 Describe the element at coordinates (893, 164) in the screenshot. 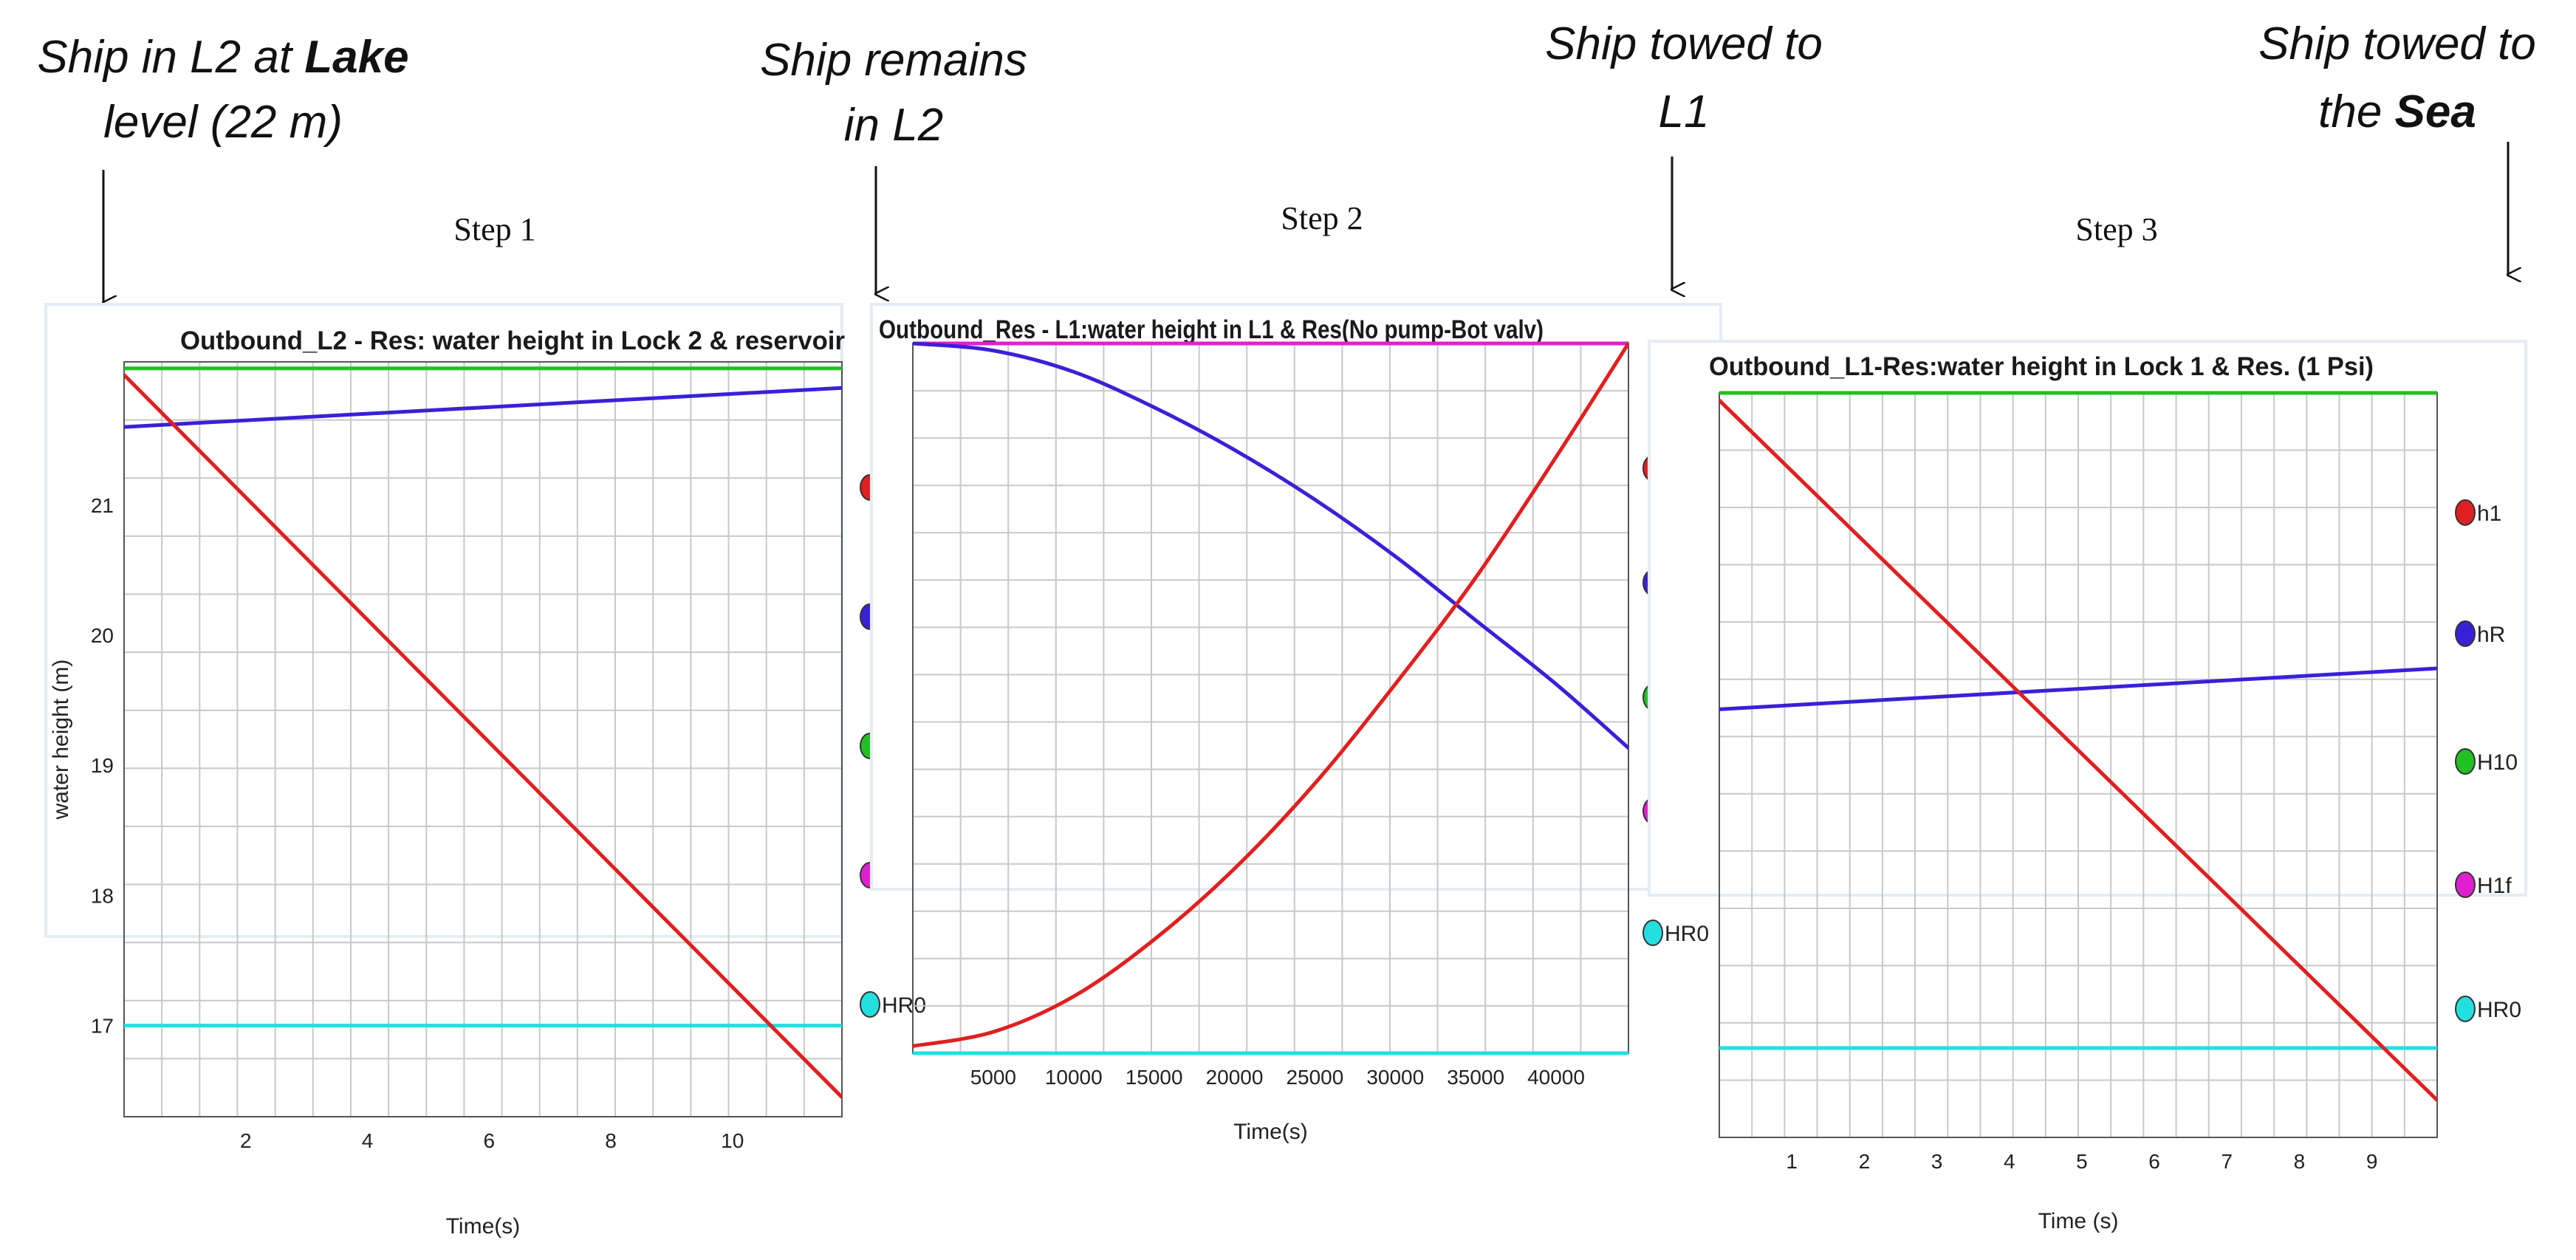

I see `annotation-2: Ship remains in L2` at that location.